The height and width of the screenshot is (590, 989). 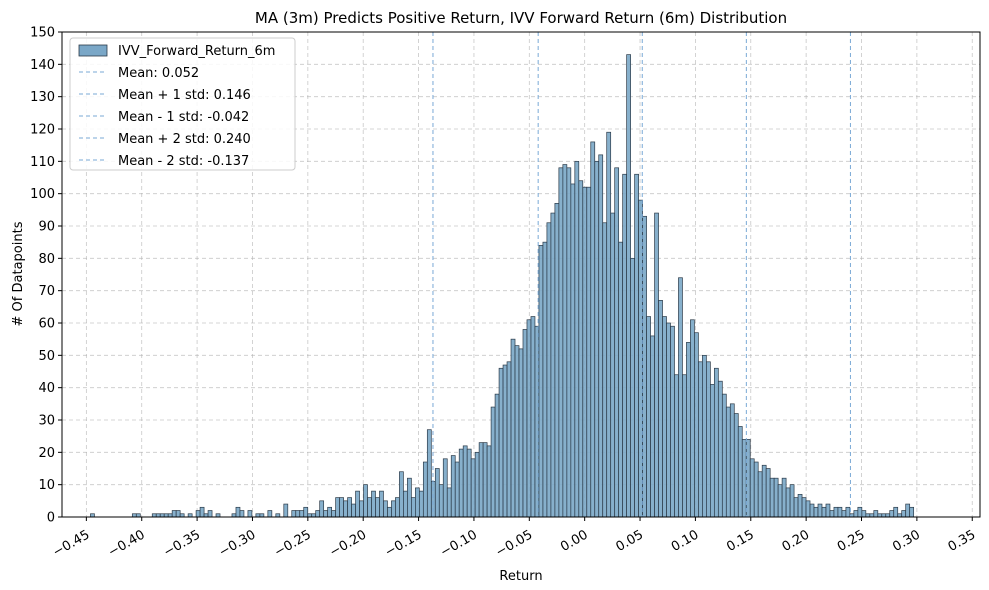 I want to click on legend-swatch-histogram, so click(x=93, y=50).